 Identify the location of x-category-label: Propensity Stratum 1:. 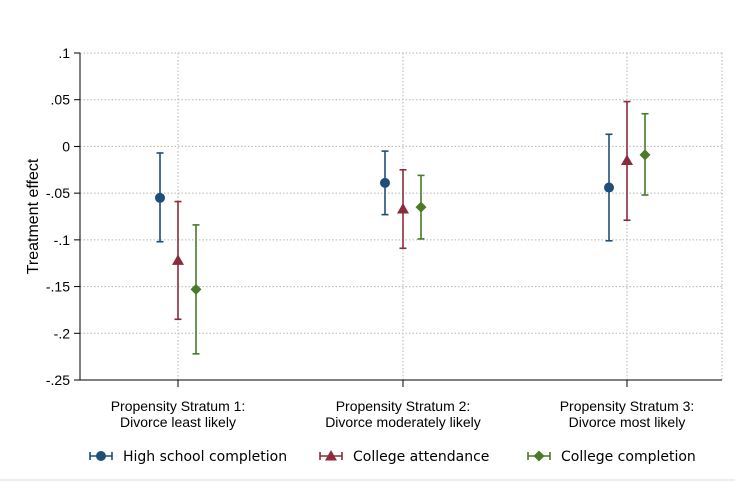
(178, 406).